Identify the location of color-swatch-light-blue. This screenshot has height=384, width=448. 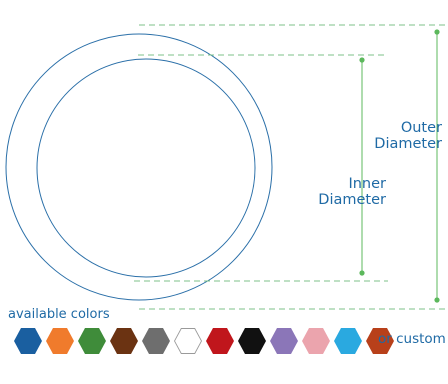
(348, 341).